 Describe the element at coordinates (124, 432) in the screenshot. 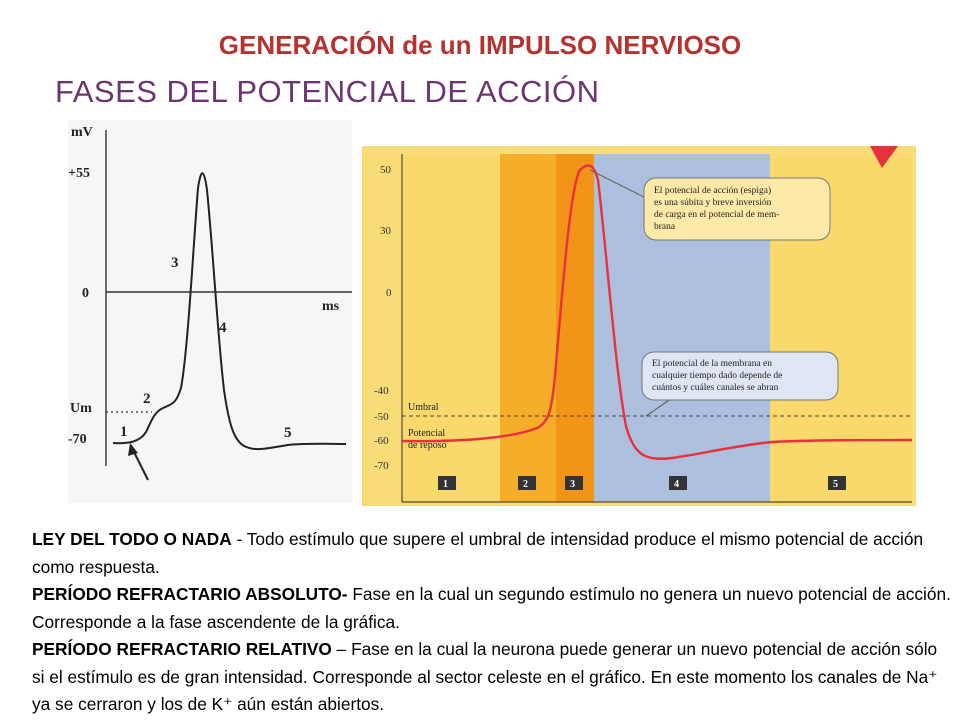

I see `left-phase-1: 1` at that location.